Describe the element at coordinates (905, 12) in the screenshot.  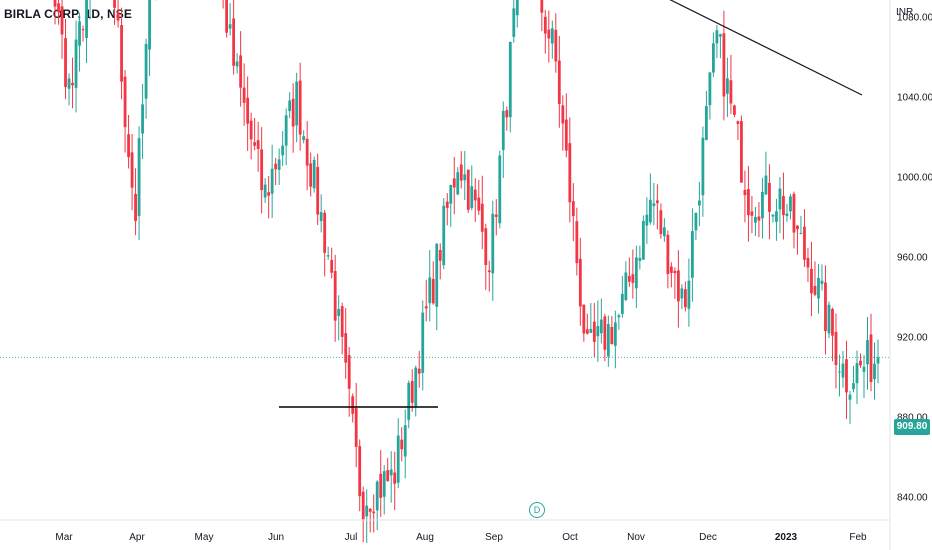
I see `currency-label: INR` at that location.